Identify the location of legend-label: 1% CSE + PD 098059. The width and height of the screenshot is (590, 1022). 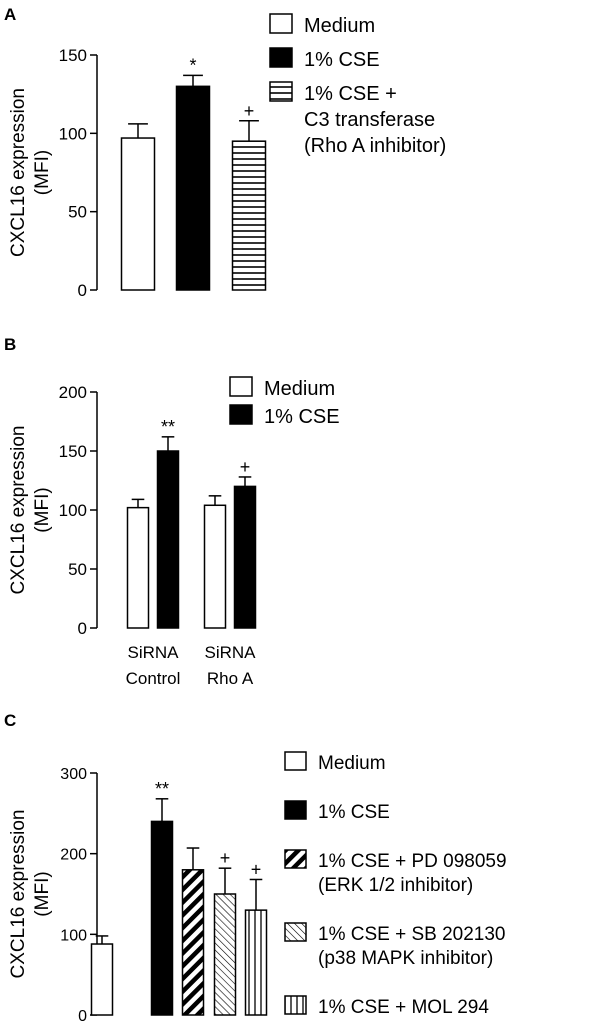
(412, 861).